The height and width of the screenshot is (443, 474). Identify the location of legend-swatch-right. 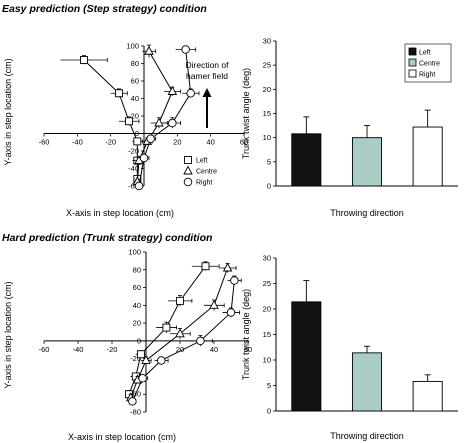
(412, 73).